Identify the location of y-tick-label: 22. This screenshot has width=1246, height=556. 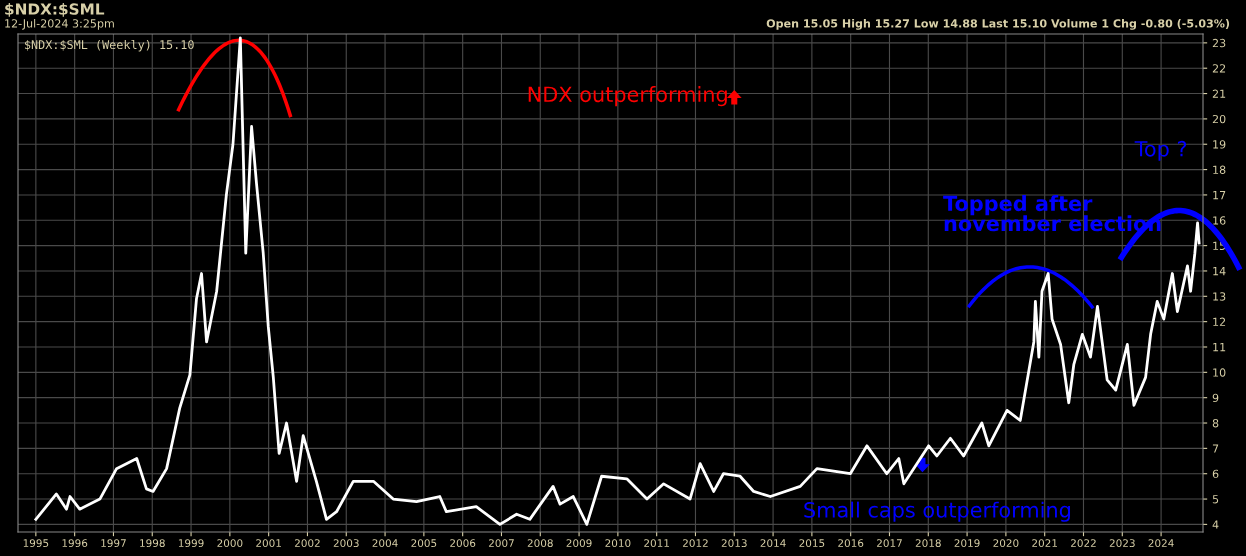
(1219, 68).